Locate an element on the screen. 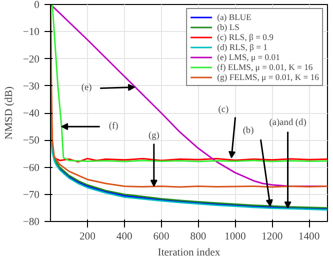  annotation: (g) is located at coordinates (154, 136).